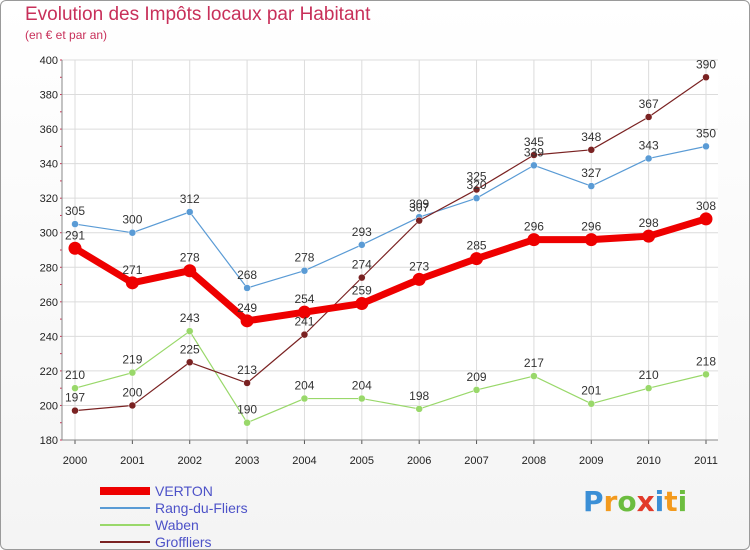  I want to click on data-label-waben: 217, so click(534, 363).